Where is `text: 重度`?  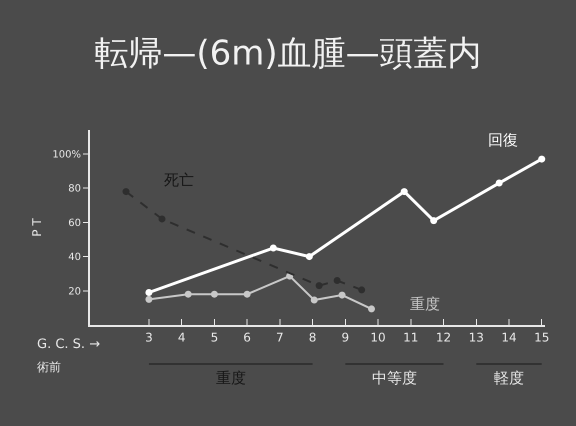
text: 重度 is located at coordinates (425, 304).